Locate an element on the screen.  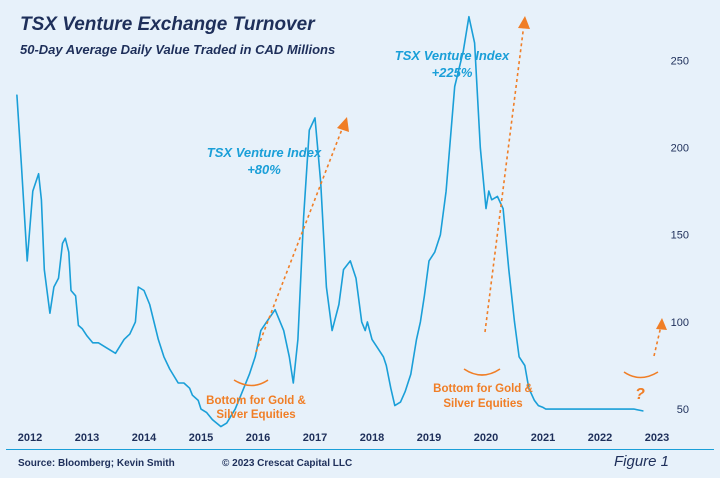
x-tick-label: 2018 is located at coordinates (372, 438).